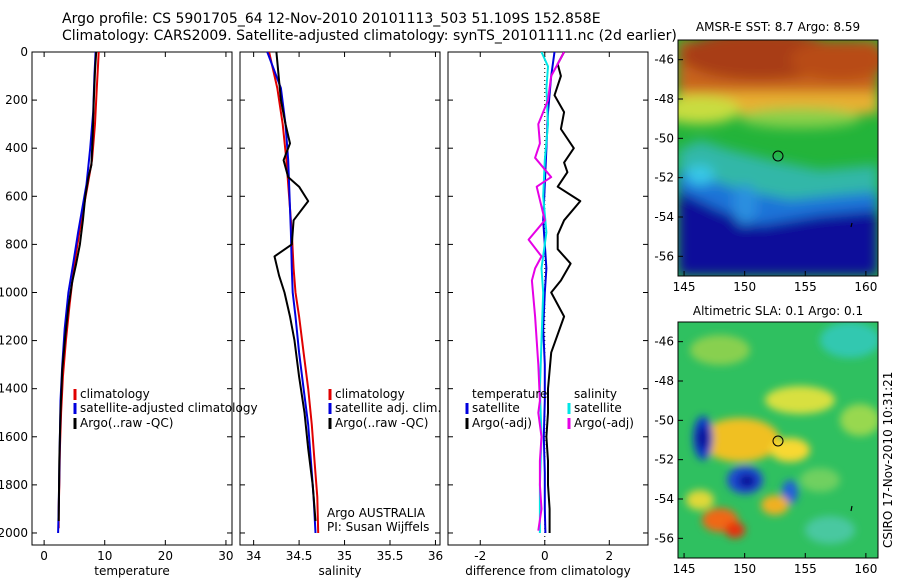  What do you see at coordinates (14, 292) in the screenshot?
I see `y-tick-label: 1000` at bounding box center [14, 292].